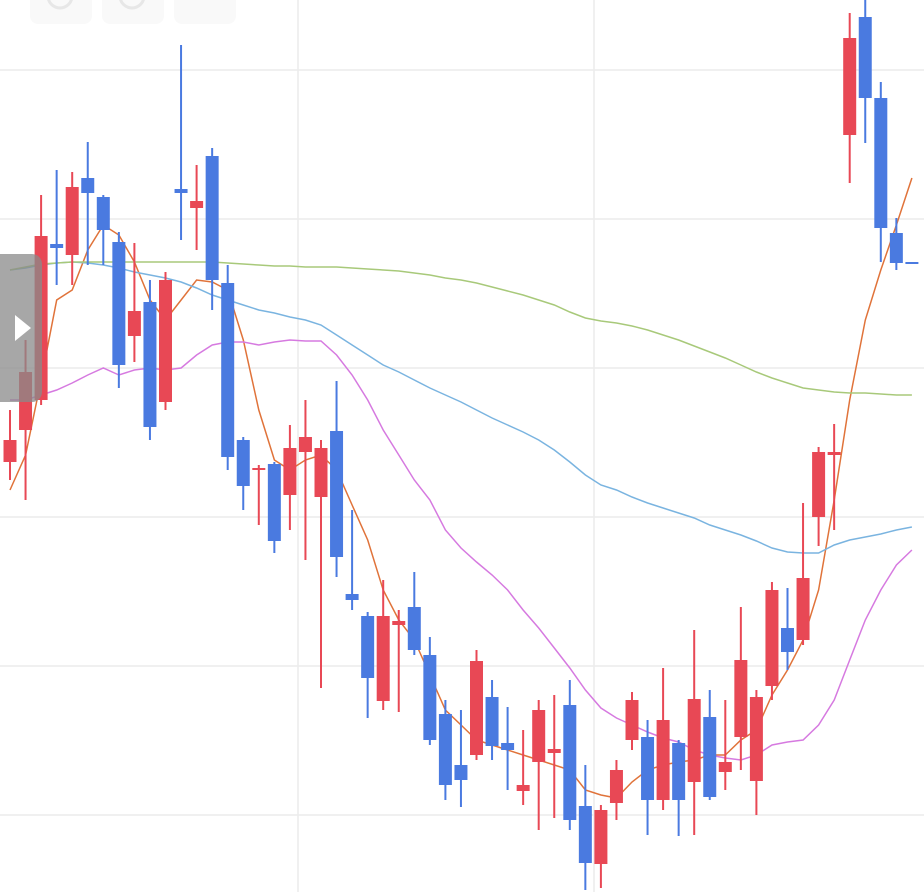  Describe the element at coordinates (460, 328) in the screenshot. I see `moving-average-line` at that location.